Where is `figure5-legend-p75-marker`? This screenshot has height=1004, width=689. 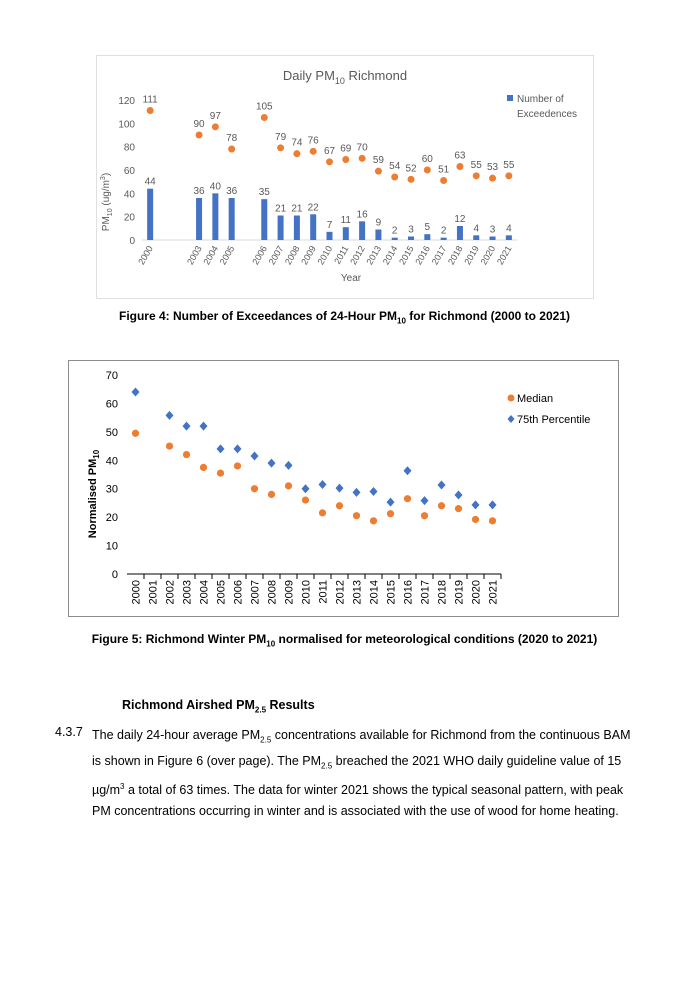 figure5-legend-p75-marker is located at coordinates (511, 419).